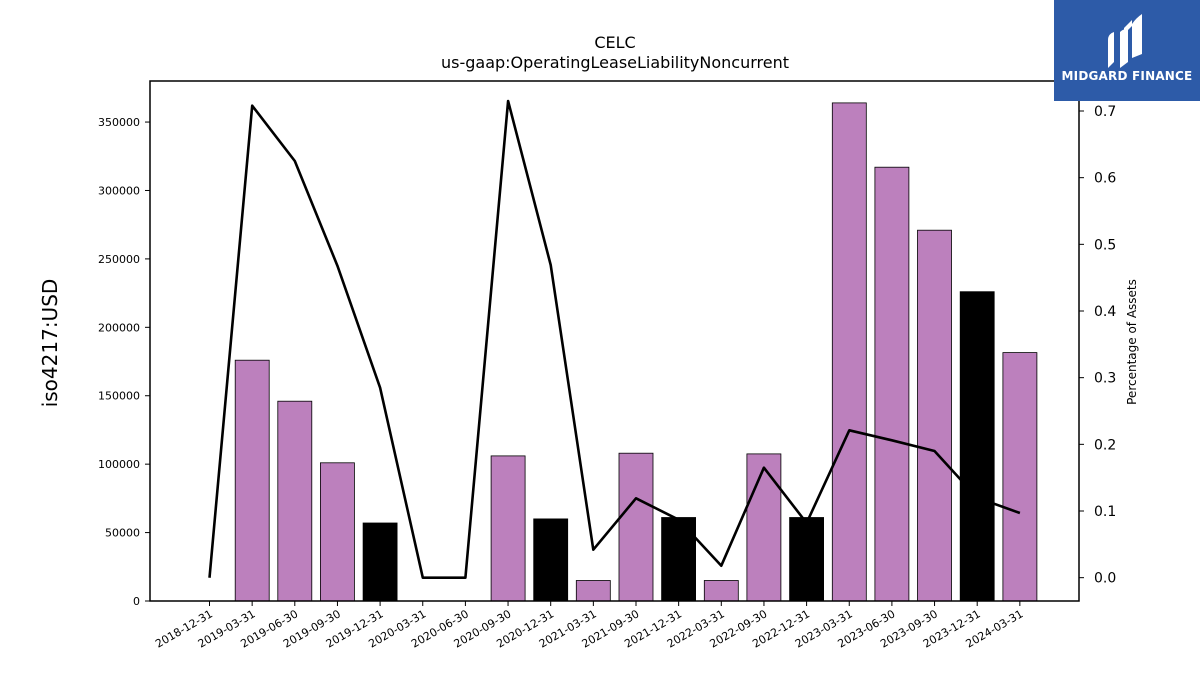  What do you see at coordinates (1132, 342) in the screenshot?
I see `y2-axis-label: Percentage of Assets` at bounding box center [1132, 342].